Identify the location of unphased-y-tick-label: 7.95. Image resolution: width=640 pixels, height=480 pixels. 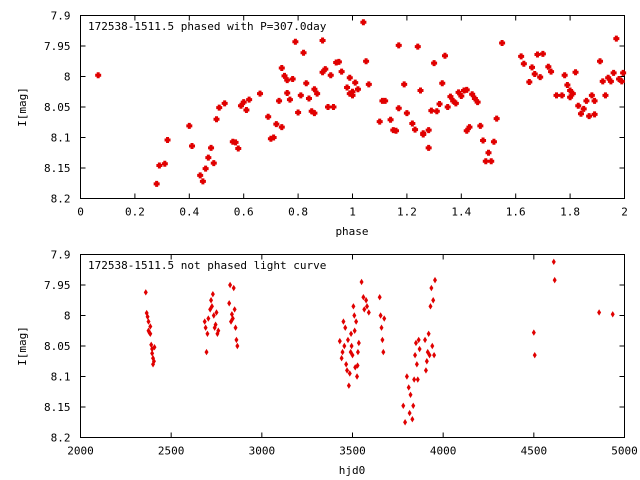
(57, 285).